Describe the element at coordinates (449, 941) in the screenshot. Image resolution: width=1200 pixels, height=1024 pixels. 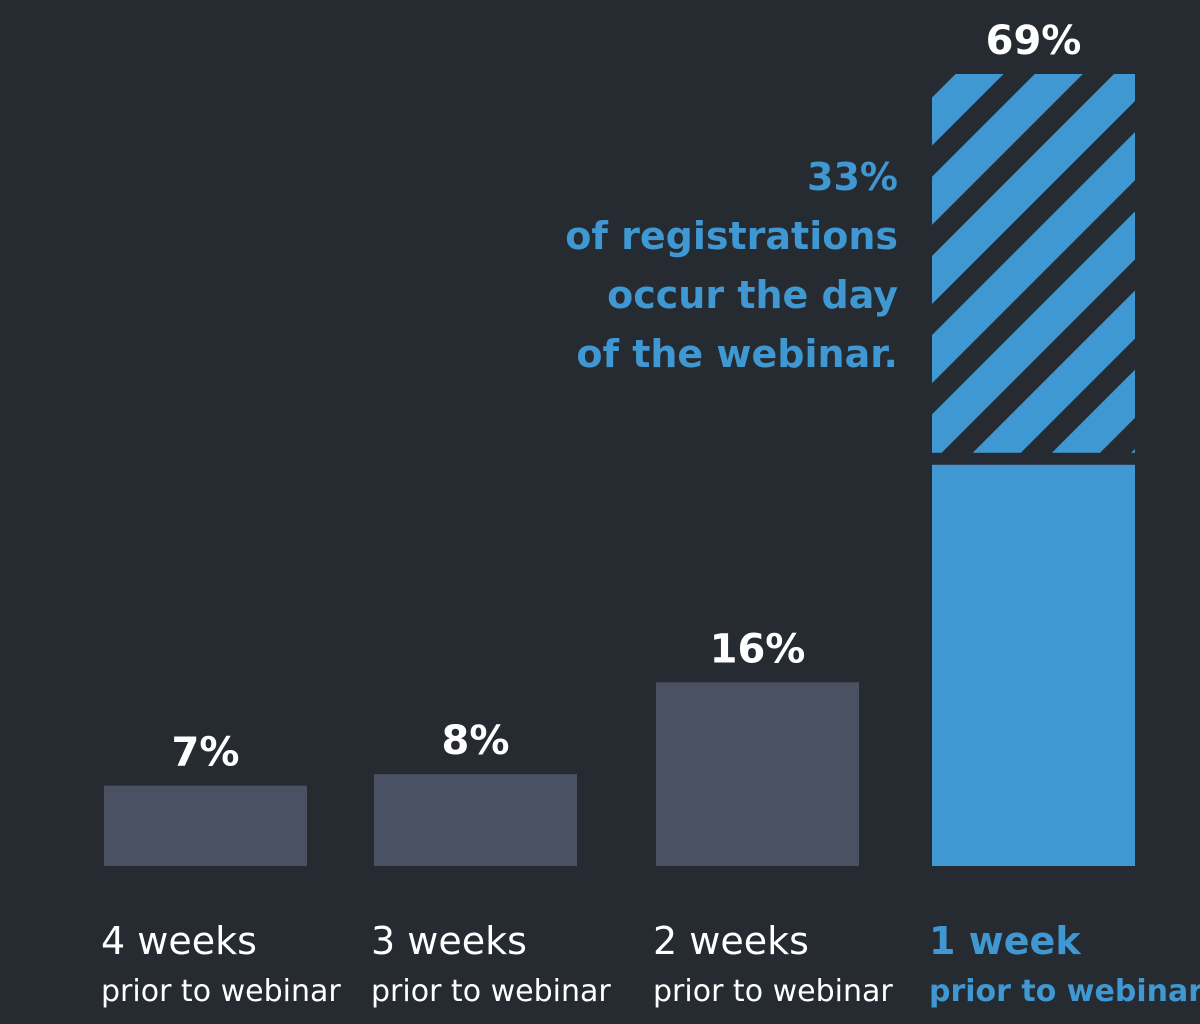
I see `category-label: 3 weeks` at that location.